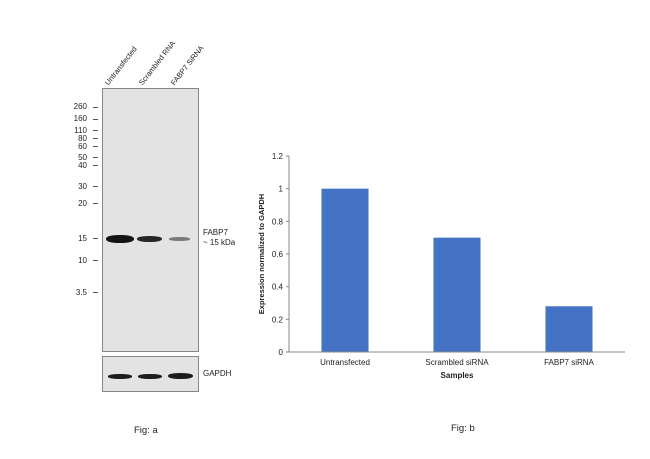 The width and height of the screenshot is (650, 459). Describe the element at coordinates (180, 376) in the screenshot. I see `gapdh-band-sirna` at that location.